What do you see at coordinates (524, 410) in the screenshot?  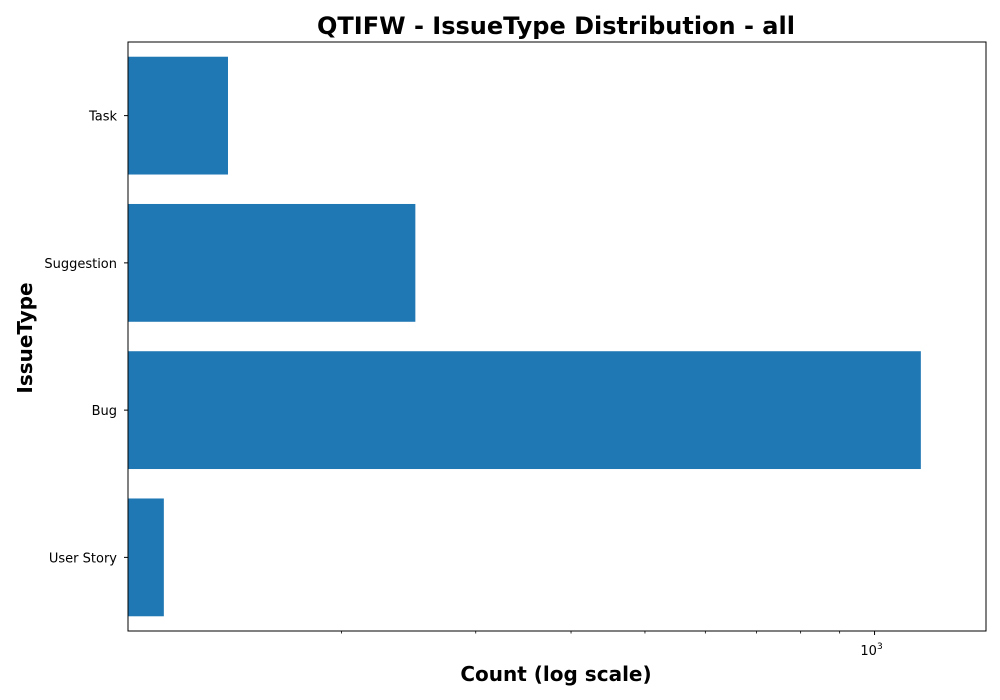 I see `bar-bug` at bounding box center [524, 410].